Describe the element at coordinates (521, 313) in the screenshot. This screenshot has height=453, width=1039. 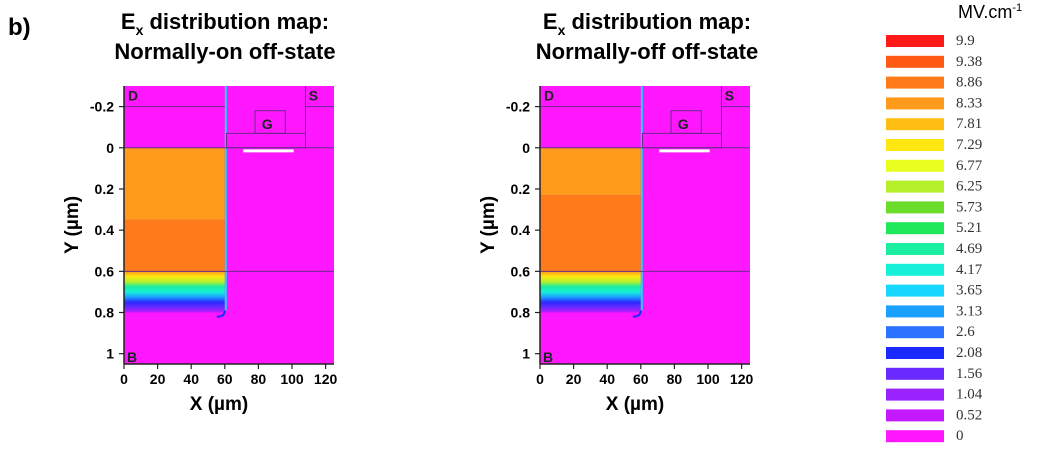
I see `y-tick-label: 0.8` at that location.